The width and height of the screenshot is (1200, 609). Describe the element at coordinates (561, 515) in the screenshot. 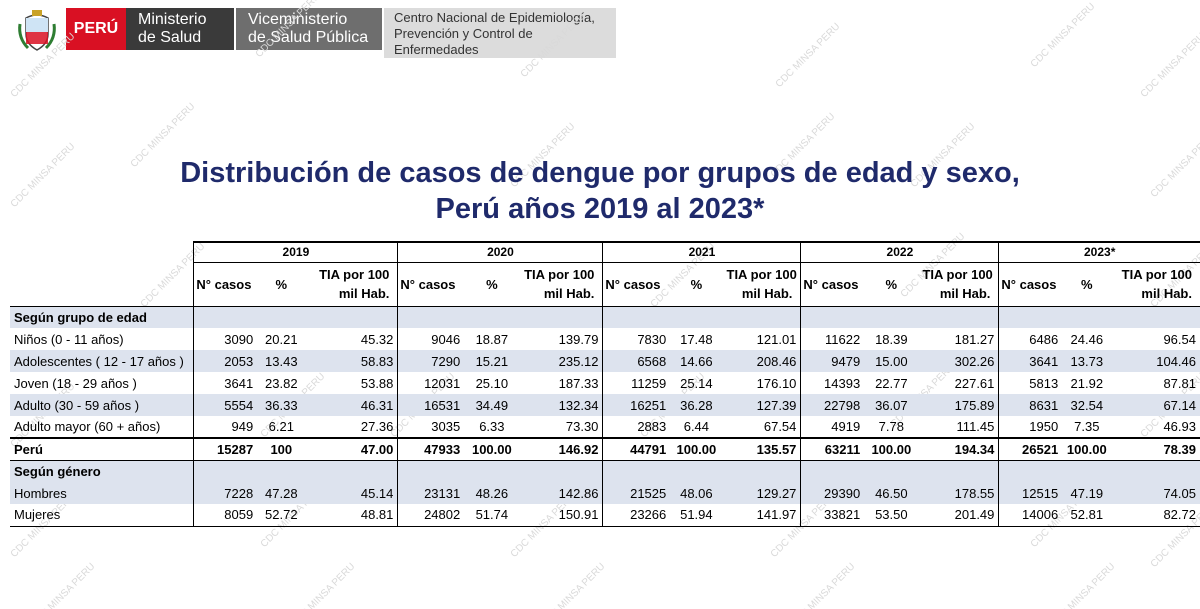

I see `cell-tia: 150.91` at that location.